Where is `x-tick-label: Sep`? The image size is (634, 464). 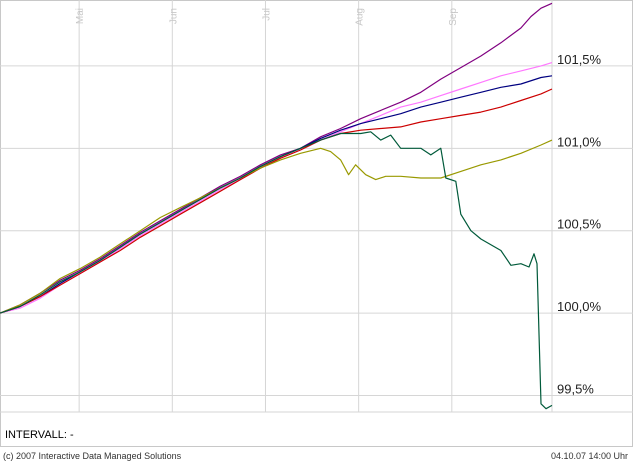 x-tick-label: Sep is located at coordinates (453, 17).